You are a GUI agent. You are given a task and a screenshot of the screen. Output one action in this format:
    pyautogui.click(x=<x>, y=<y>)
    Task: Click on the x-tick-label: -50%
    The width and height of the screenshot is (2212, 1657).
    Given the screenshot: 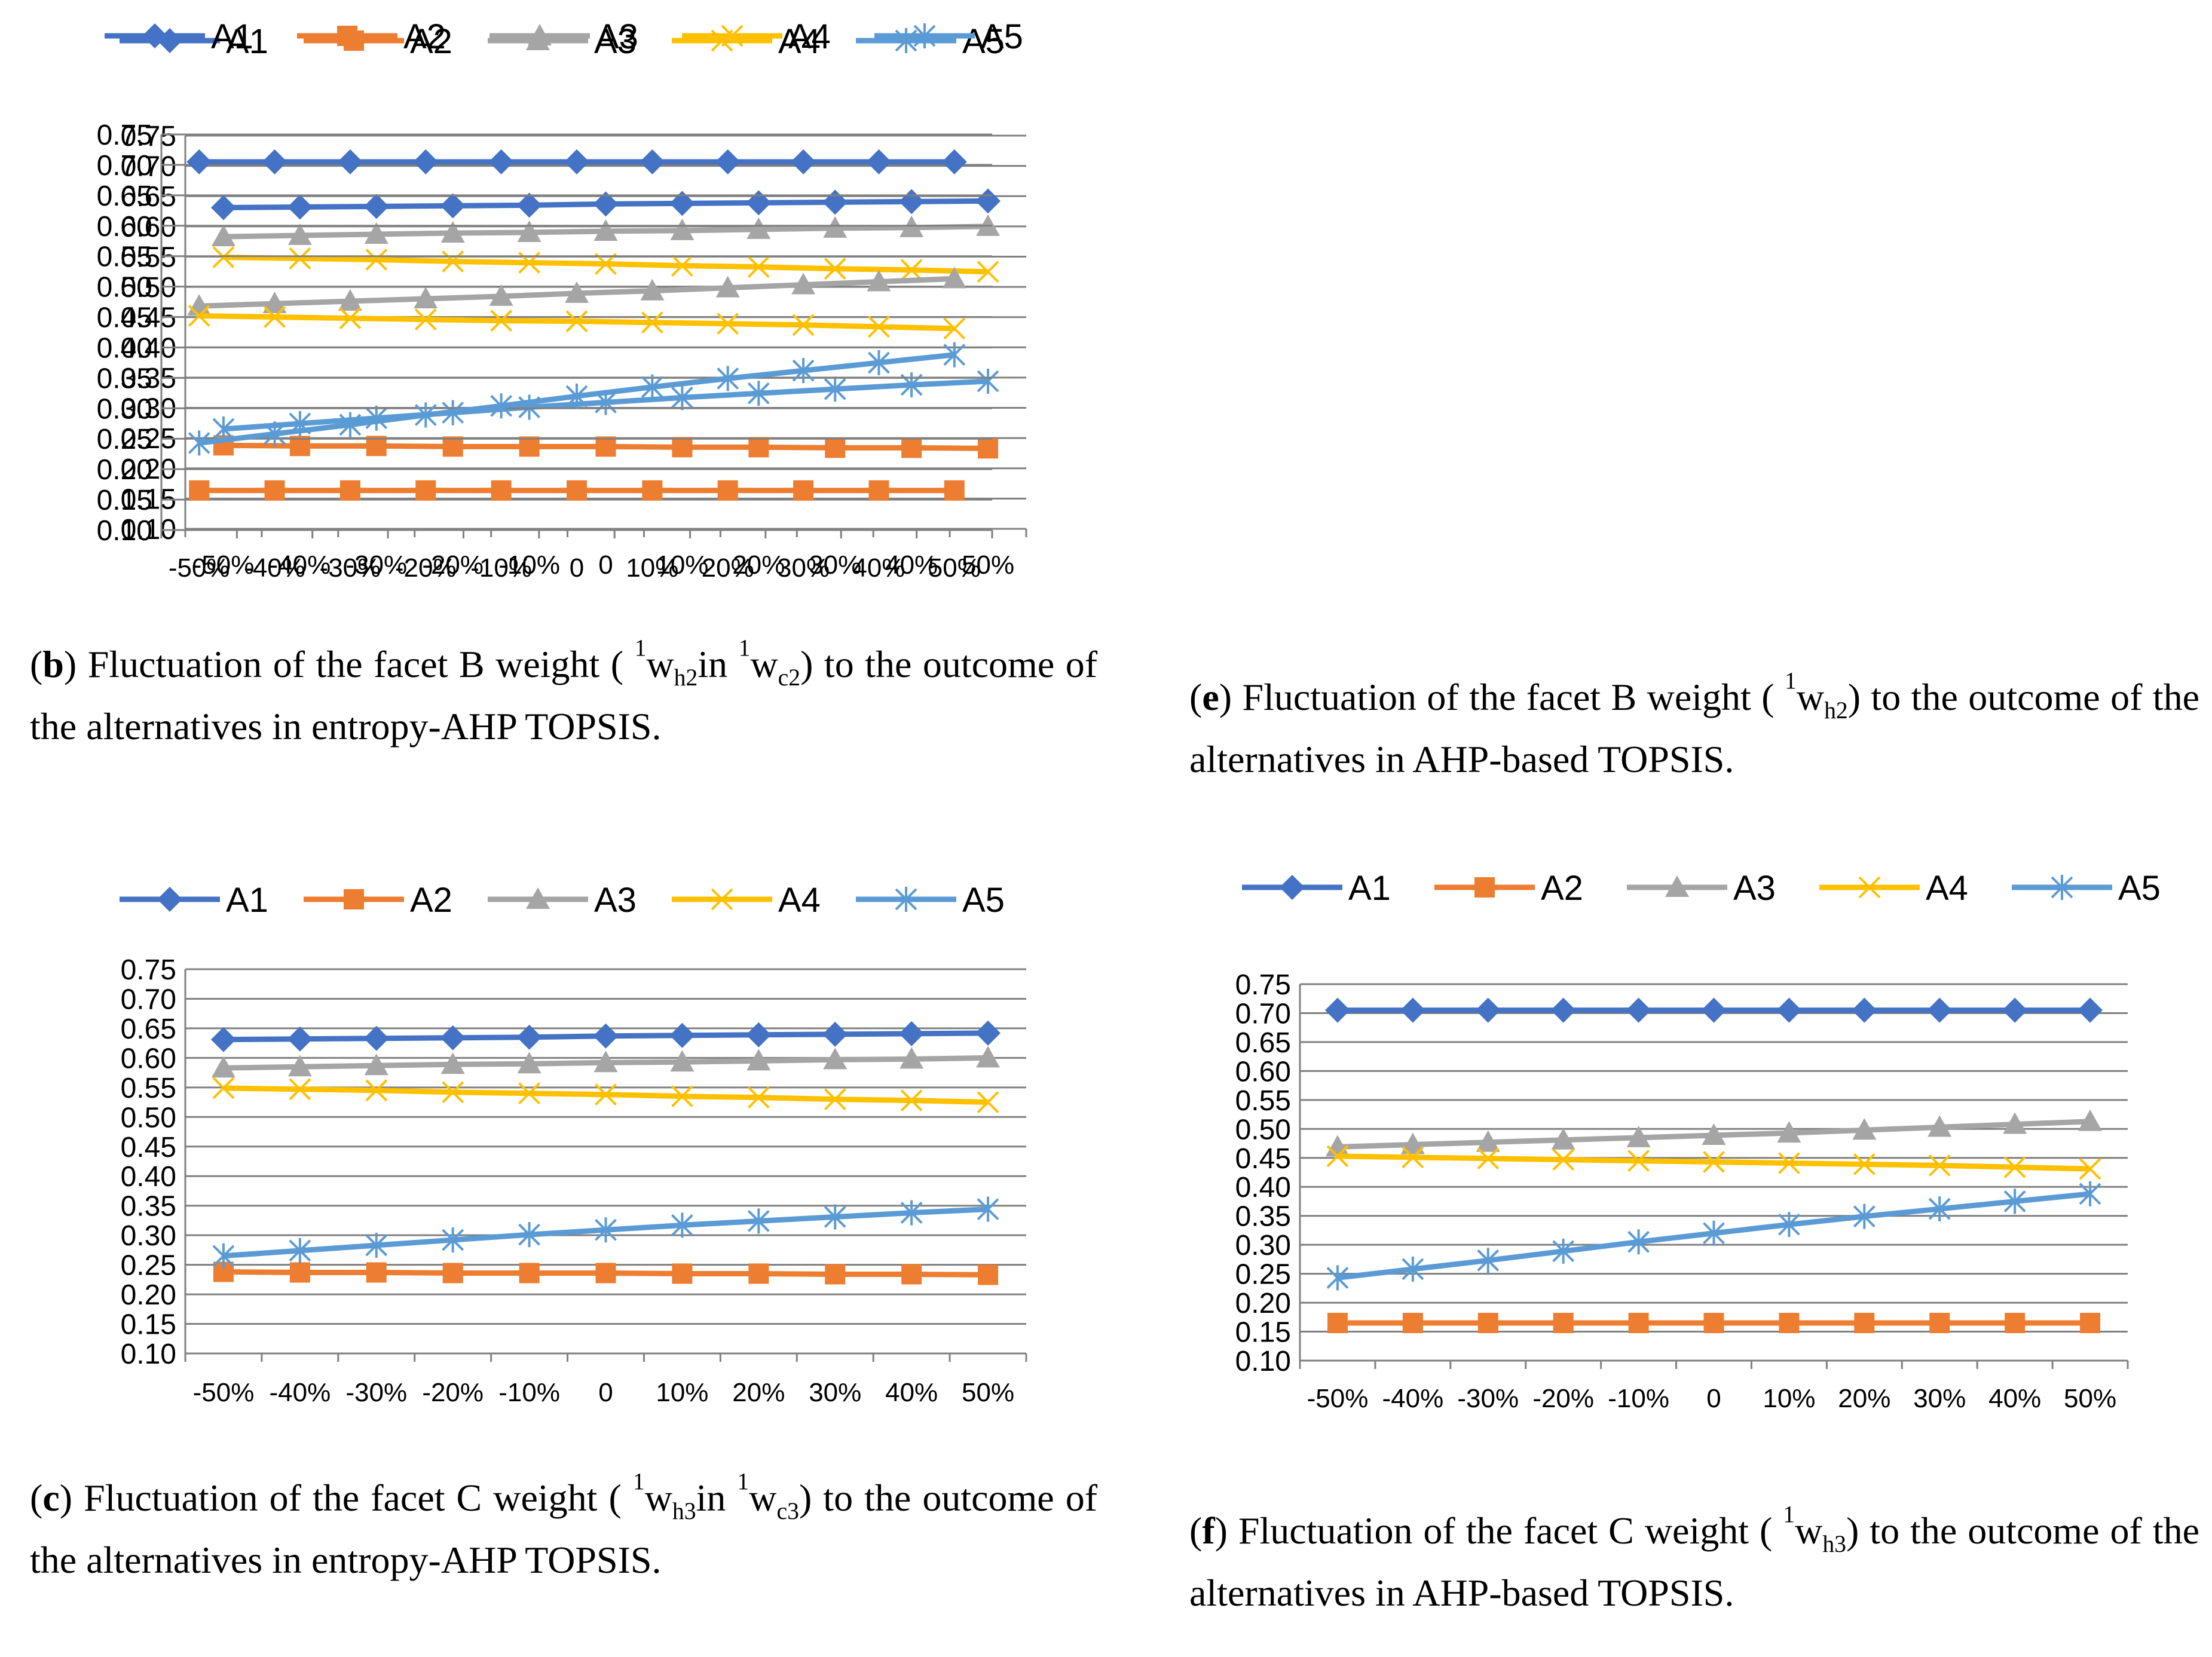 What is the action you would take?
    pyautogui.click(x=224, y=565)
    